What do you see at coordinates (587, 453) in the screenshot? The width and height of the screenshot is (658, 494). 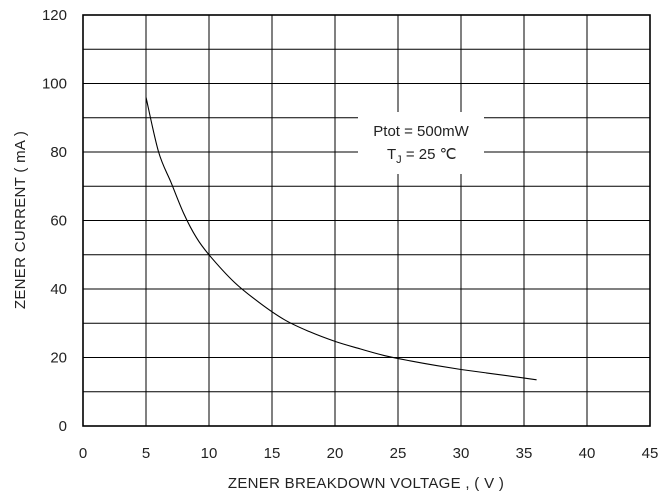 I see `x-tick-label: 40` at bounding box center [587, 453].